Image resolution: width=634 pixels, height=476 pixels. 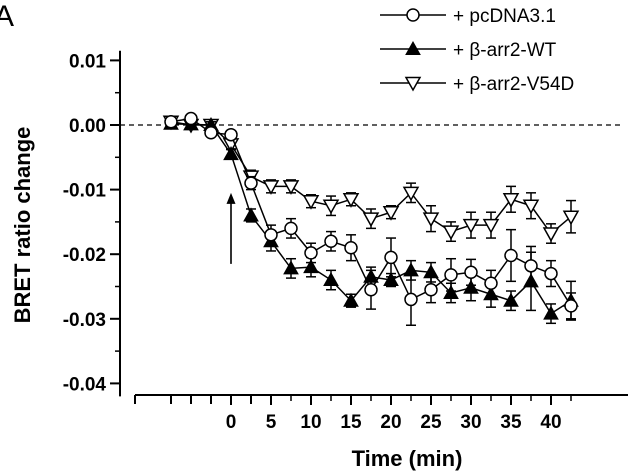 I want to click on y-tick-label: 0.00, so click(x=87, y=126).